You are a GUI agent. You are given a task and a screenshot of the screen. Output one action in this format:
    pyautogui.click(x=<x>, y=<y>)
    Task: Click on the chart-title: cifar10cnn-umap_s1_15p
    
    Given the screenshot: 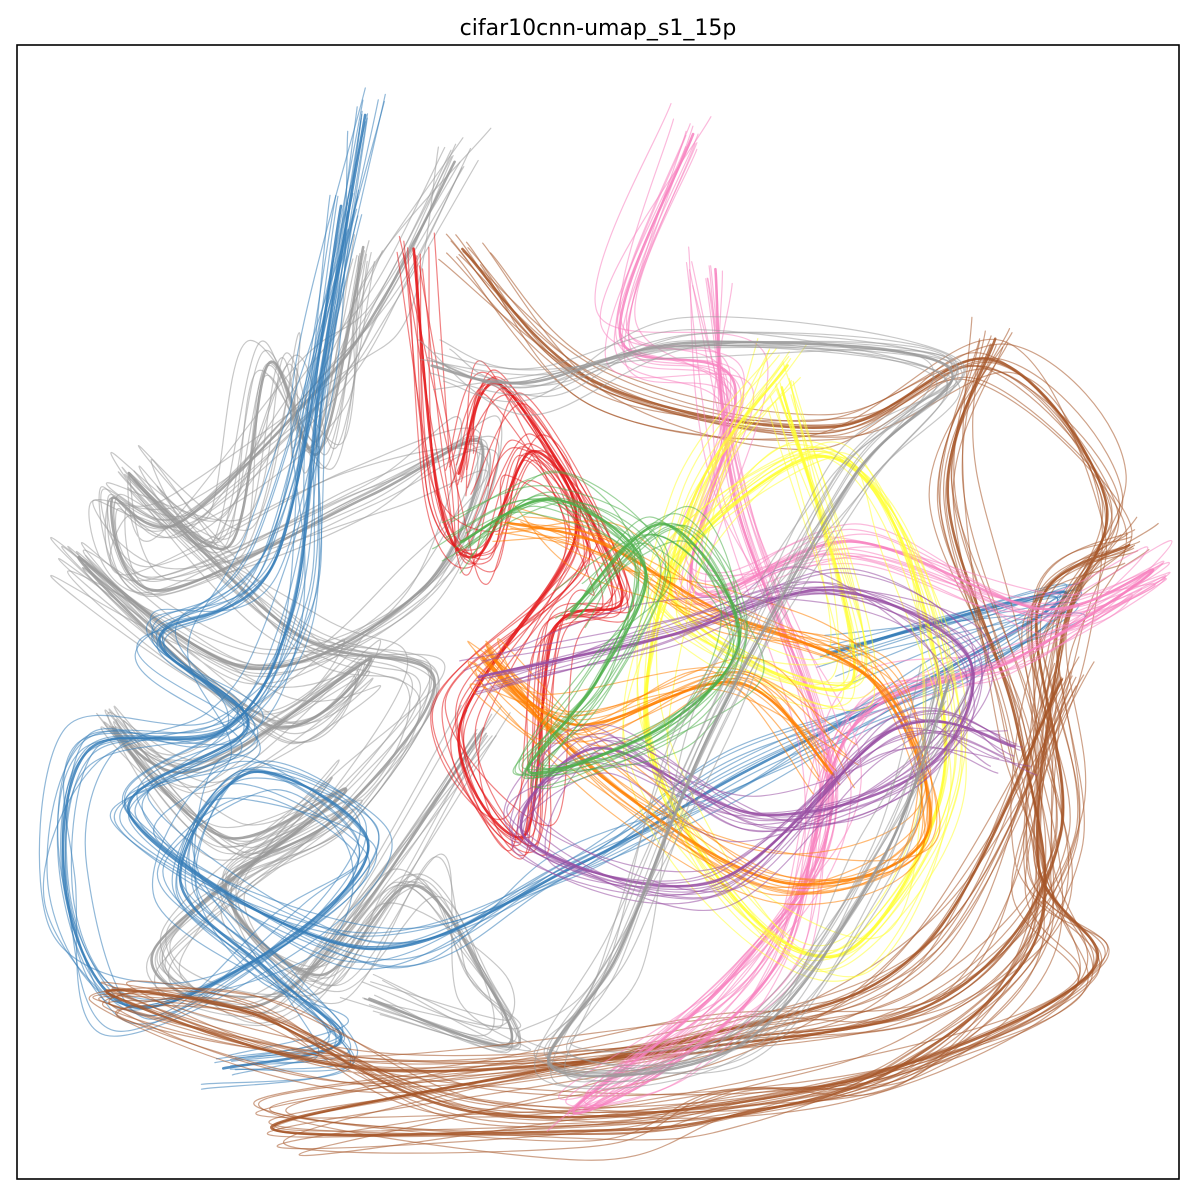 What is the action you would take?
    pyautogui.click(x=598, y=28)
    